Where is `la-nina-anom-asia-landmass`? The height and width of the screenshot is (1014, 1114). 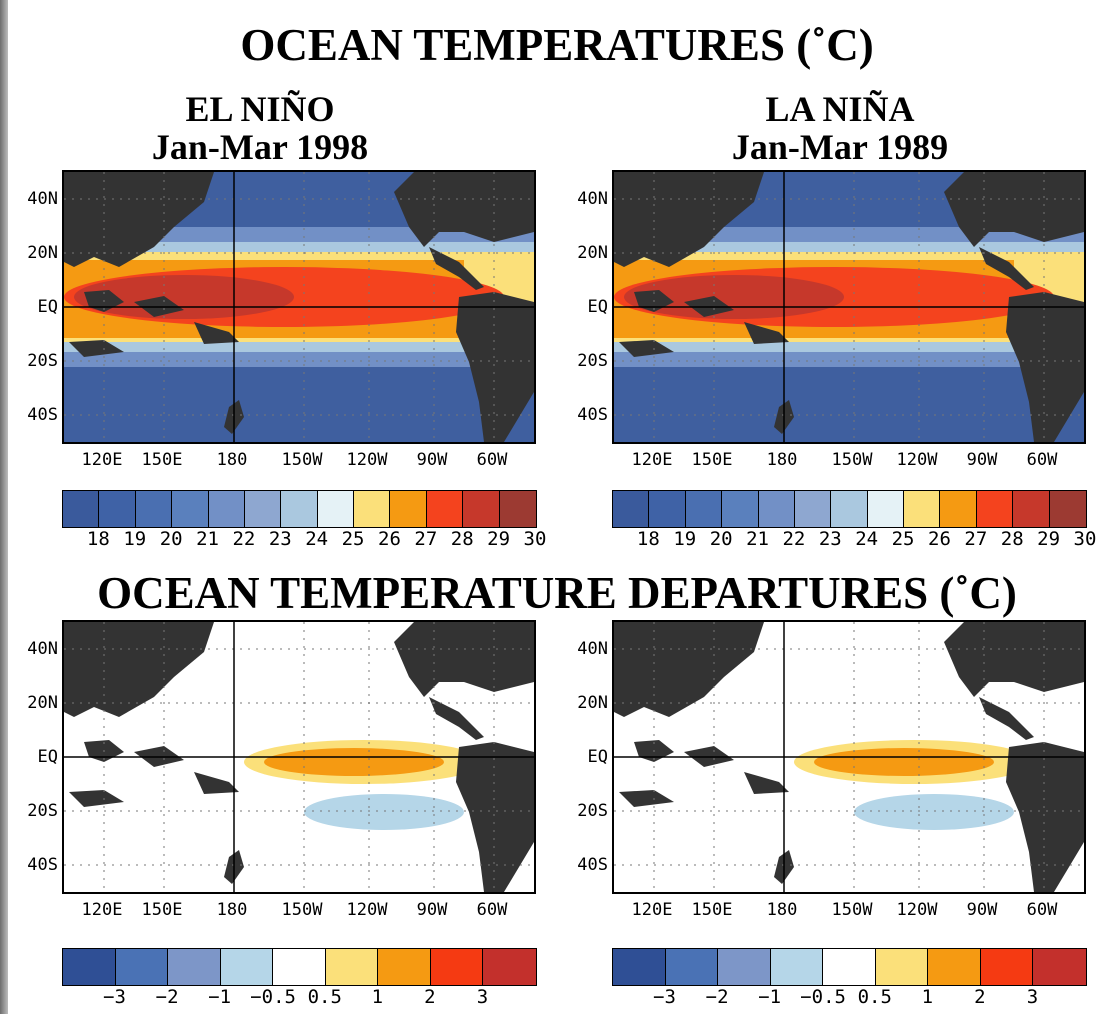
la-nina-anom-asia-landmass is located at coordinates (689, 669).